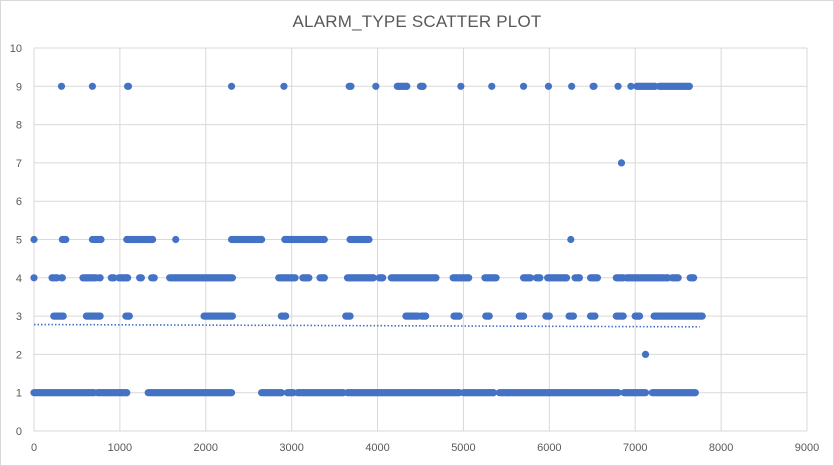  What do you see at coordinates (19, 355) in the screenshot?
I see `y-tick-label: 2` at bounding box center [19, 355].